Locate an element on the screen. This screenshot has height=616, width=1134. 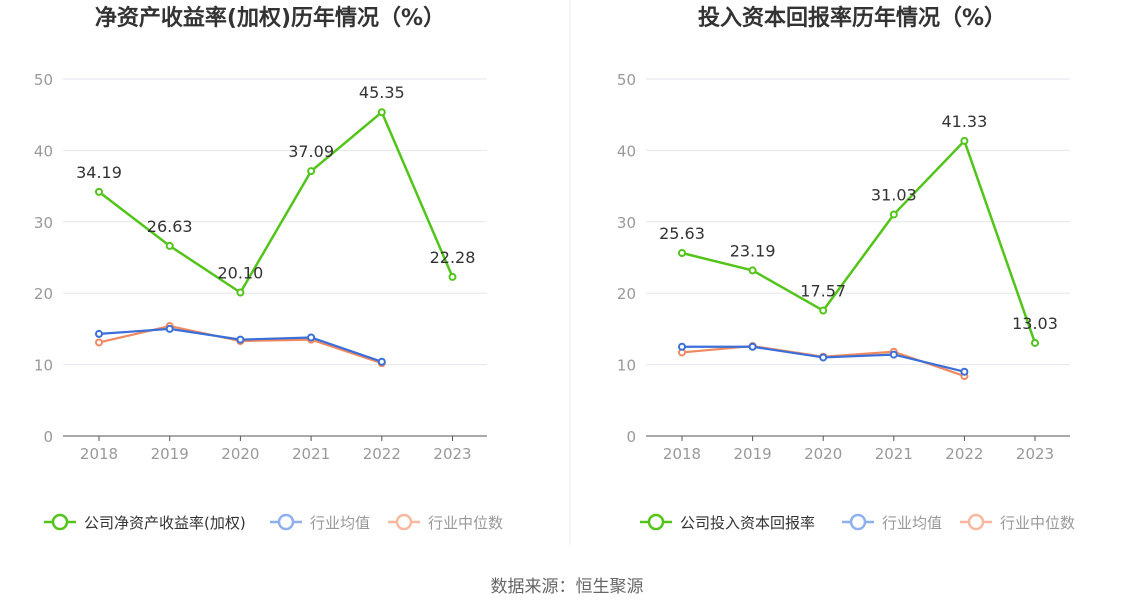
data-label: 31.03 is located at coordinates (894, 194).